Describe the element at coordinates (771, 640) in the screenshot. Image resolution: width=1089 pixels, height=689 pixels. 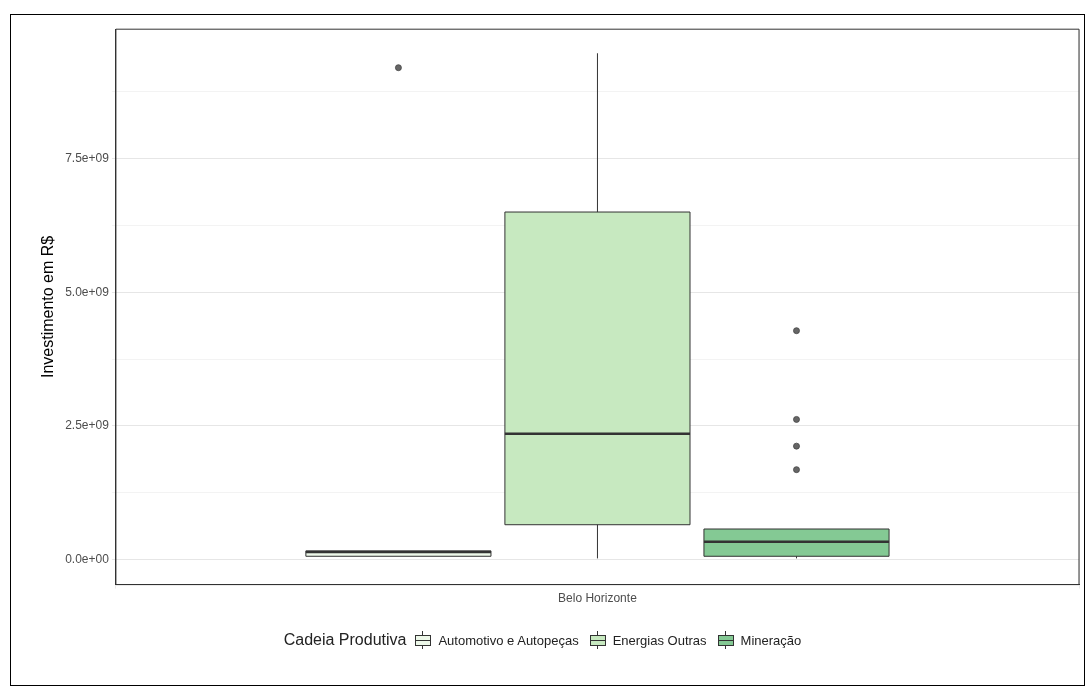
I see `legend-label: Mineração` at that location.